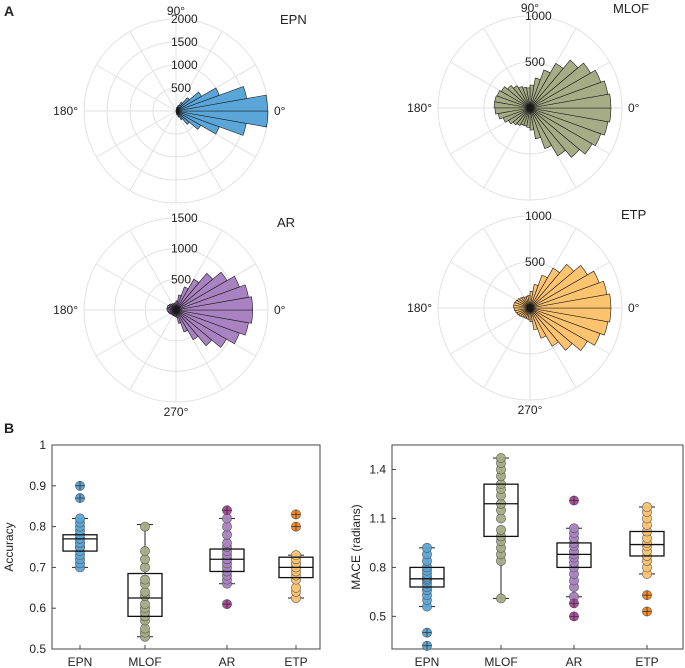 The image size is (685, 668). I want to click on panel-b-label: B, so click(9, 428).